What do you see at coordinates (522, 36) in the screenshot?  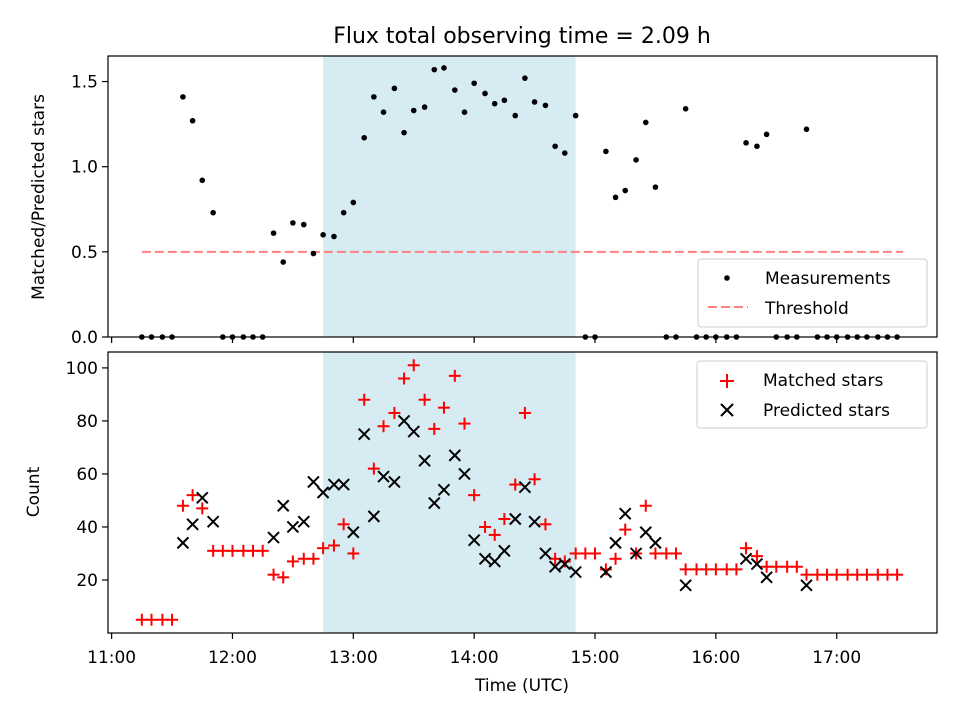 I see `chart-title: Flux total observing time = 2.09 h` at bounding box center [522, 36].